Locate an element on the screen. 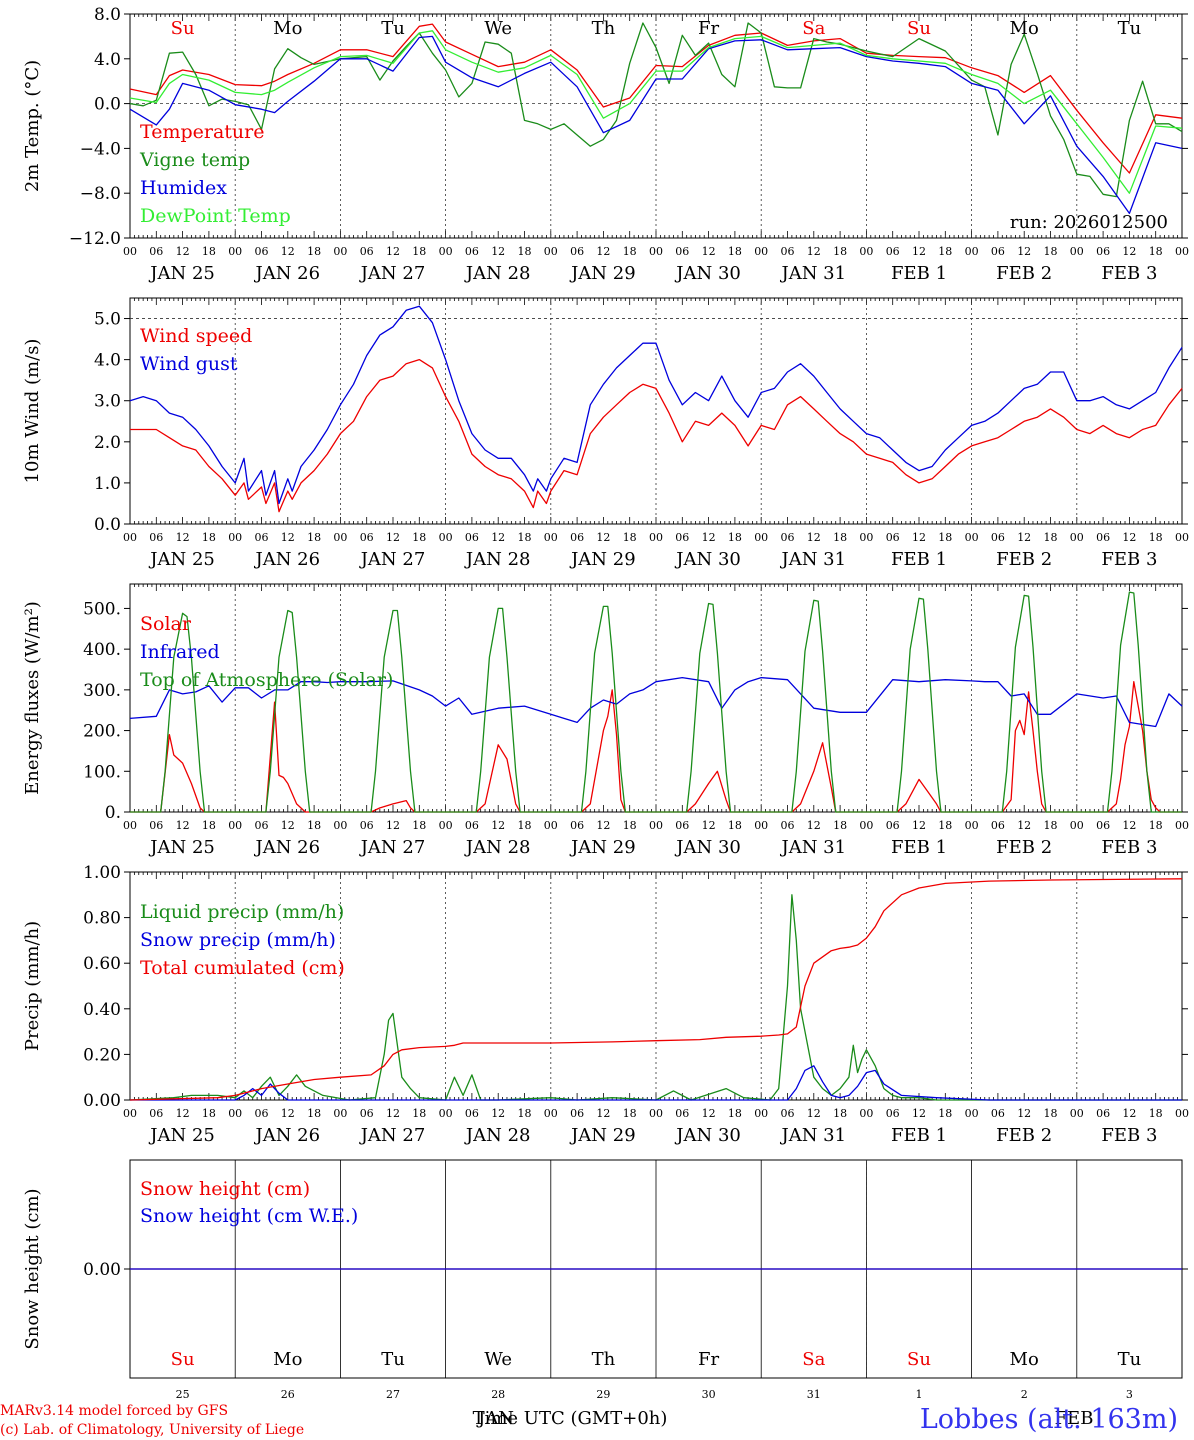  y-tick-label: 0.0 is located at coordinates (107, 105).